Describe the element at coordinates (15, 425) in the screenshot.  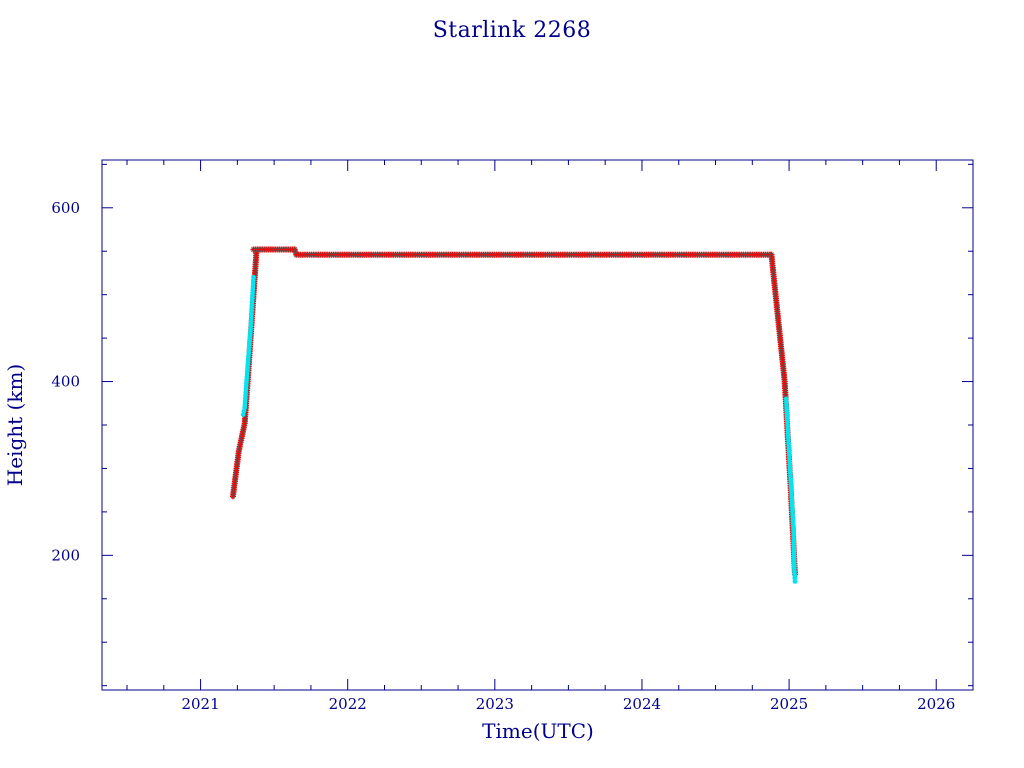
I see `y-axis-label: Height (km)` at that location.